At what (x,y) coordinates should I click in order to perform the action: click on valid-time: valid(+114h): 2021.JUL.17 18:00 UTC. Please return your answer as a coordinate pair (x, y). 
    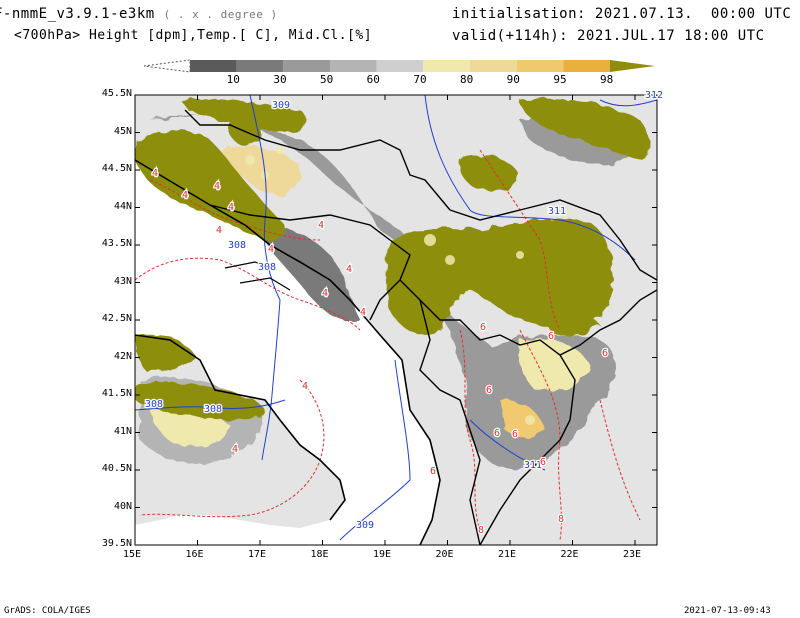
    Looking at the image, I should click on (608, 36).